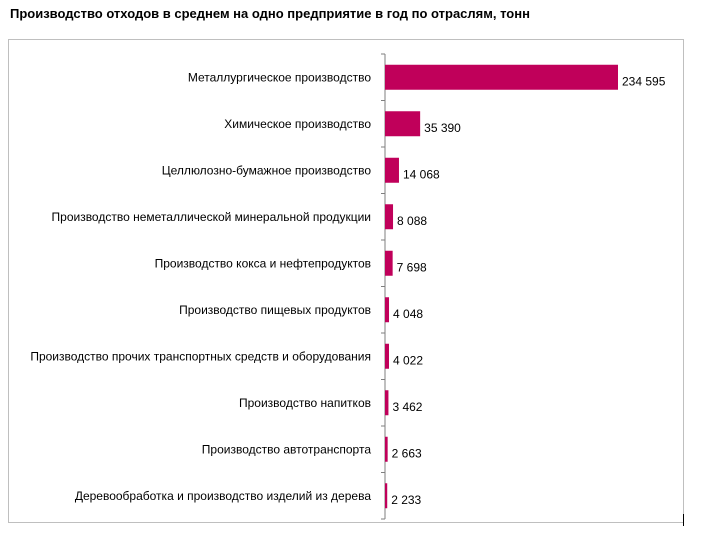 The image size is (707, 539). I want to click on data-label: 4 022, so click(408, 360).